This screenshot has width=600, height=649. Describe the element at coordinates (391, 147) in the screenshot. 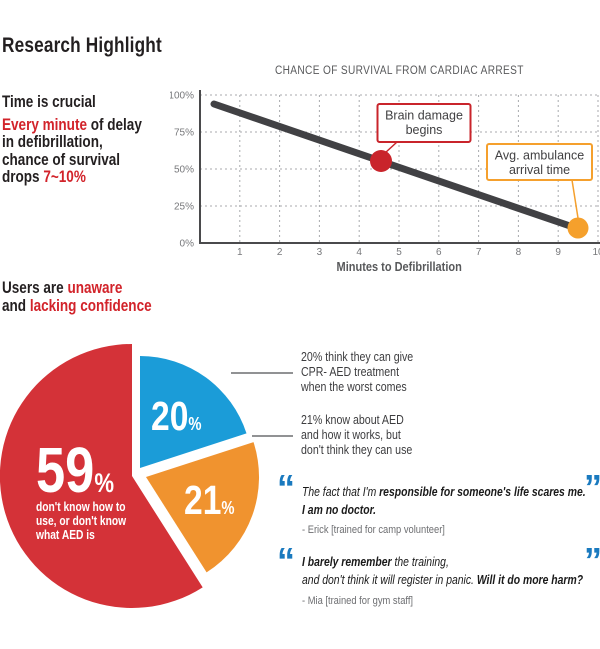

I see `brain-callout-leader` at that location.